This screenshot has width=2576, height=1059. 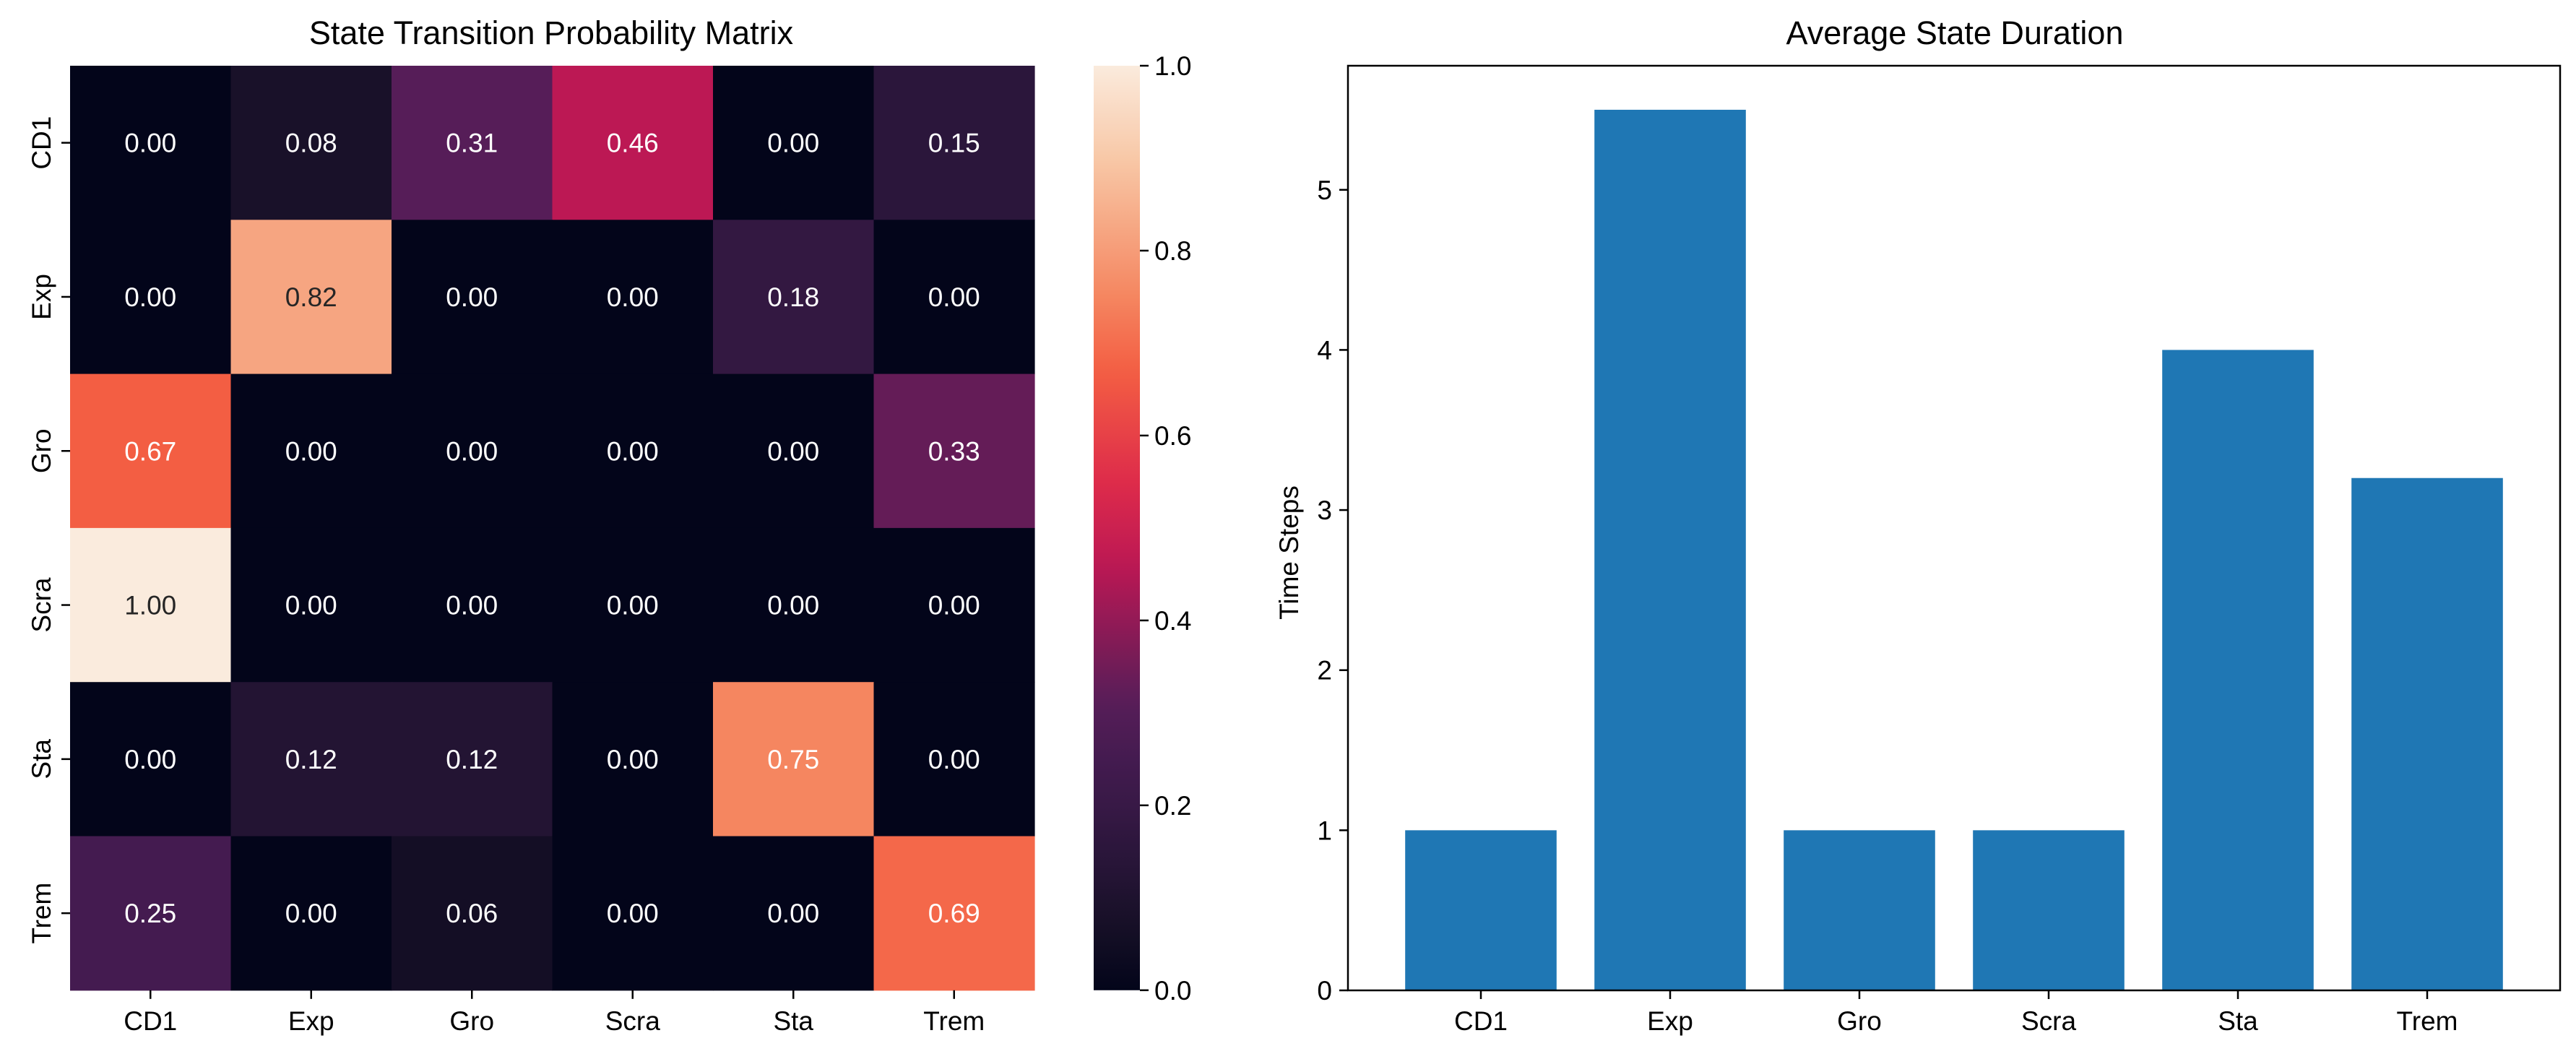 I want to click on heatmap-title: State Transition Probability Matrix, so click(x=551, y=32).